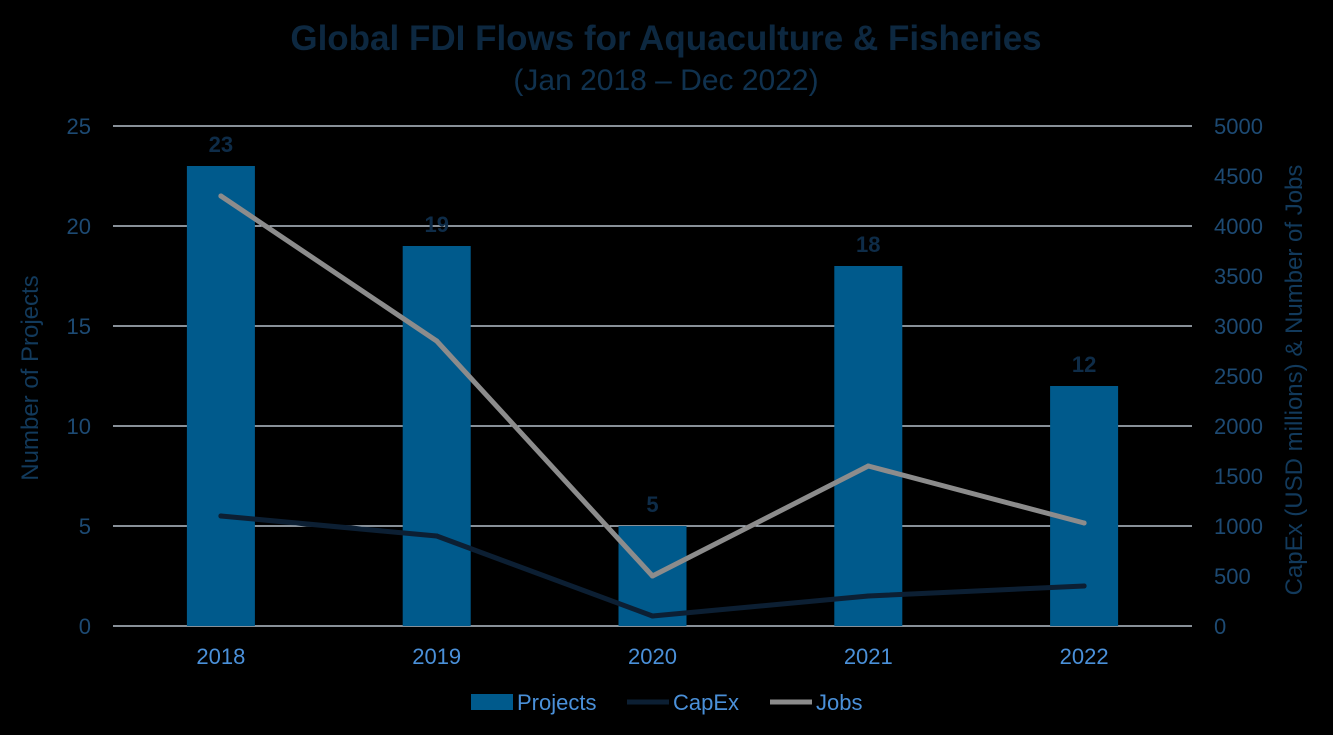 The height and width of the screenshot is (735, 1333). What do you see at coordinates (1238, 276) in the screenshot?
I see `right-axis-tick-label: 3500` at bounding box center [1238, 276].